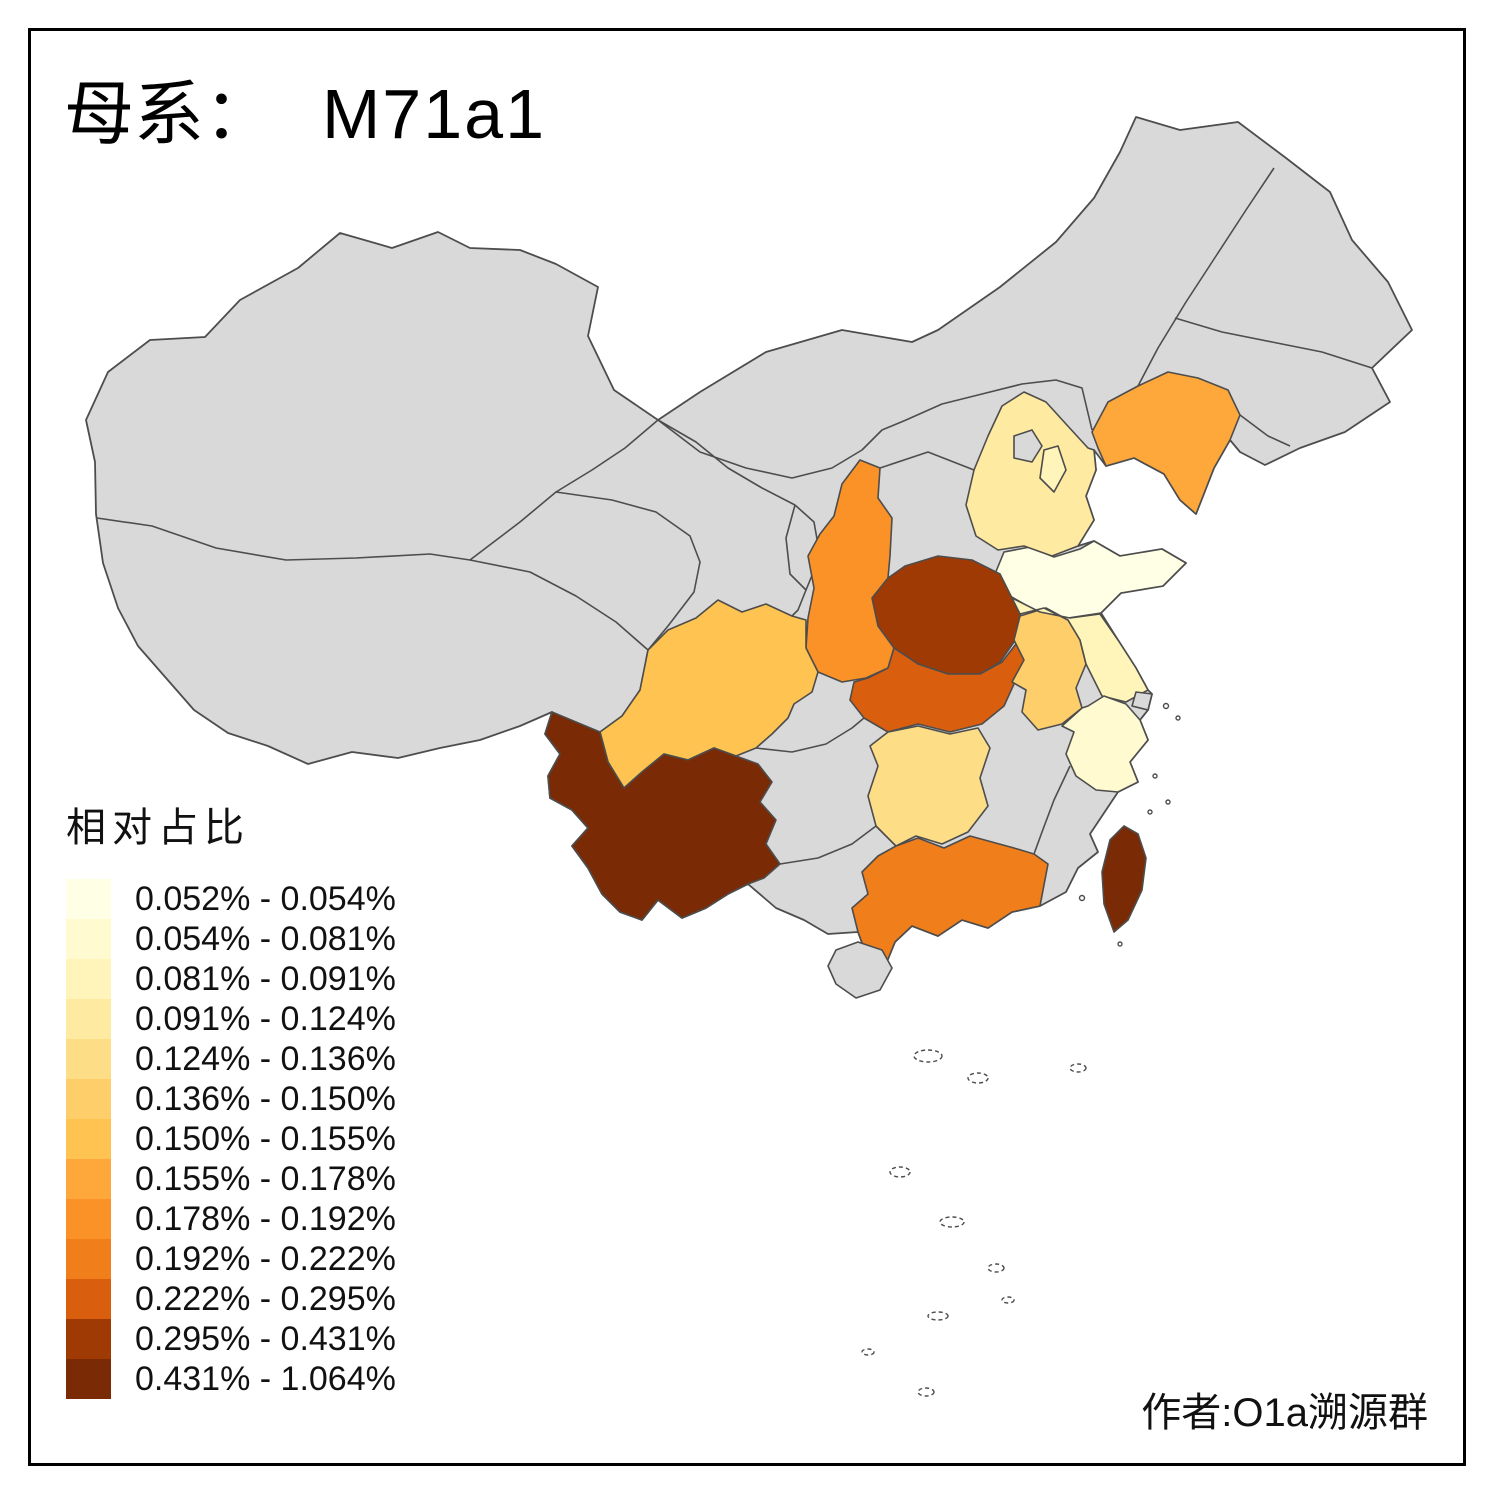 The height and width of the screenshot is (1500, 1500). I want to click on legend-row: 0.136% - 0.150%, so click(231, 1099).